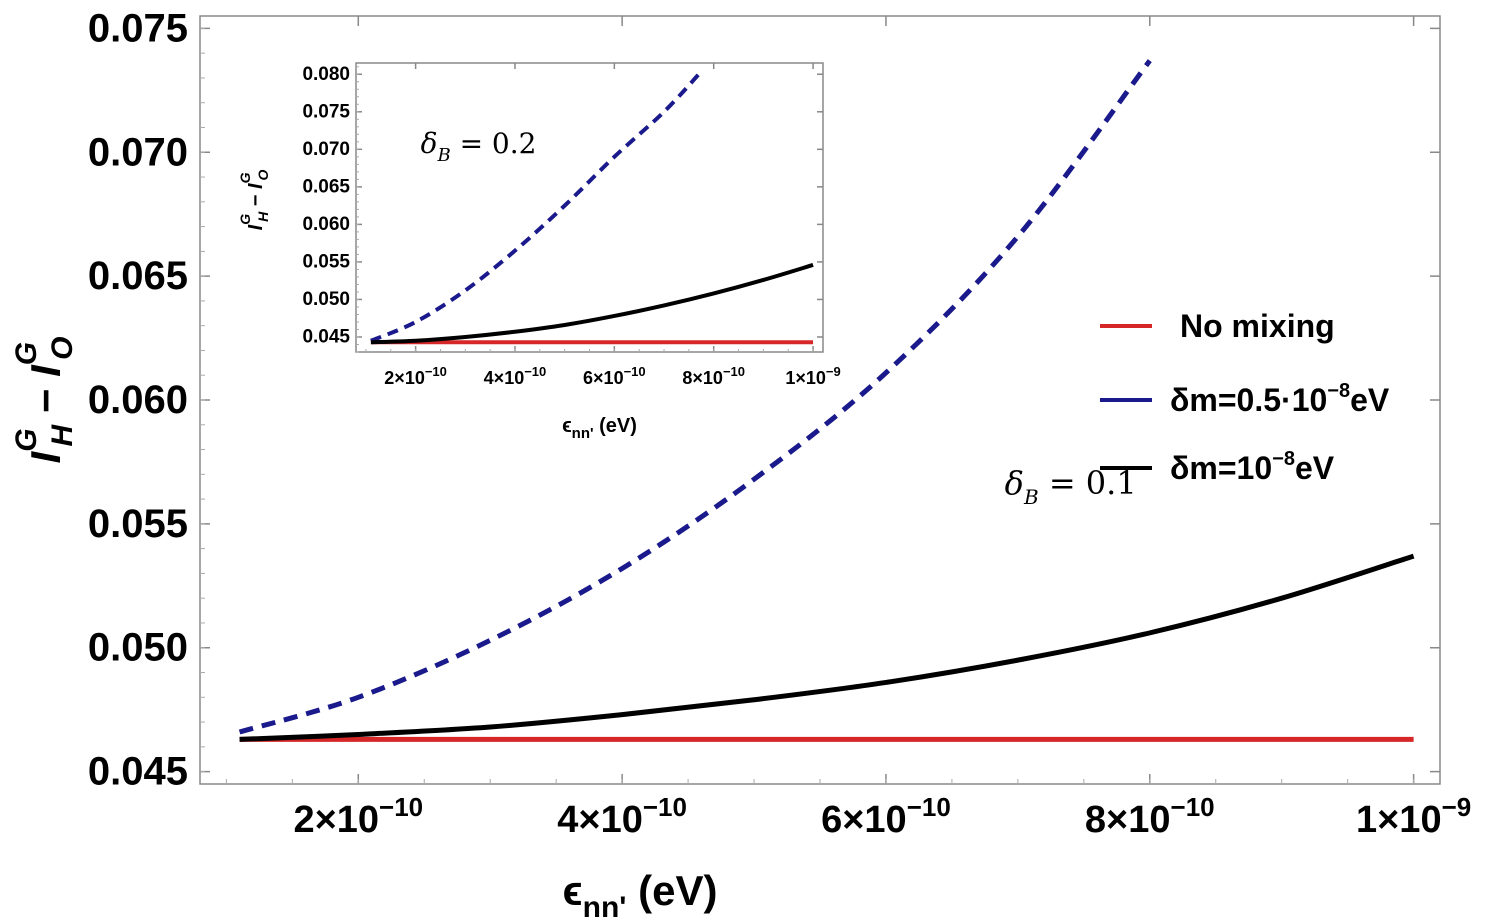 This screenshot has width=1497, height=924. Describe the element at coordinates (62, 434) in the screenshot. I see `main-y-label-H: H` at that location.